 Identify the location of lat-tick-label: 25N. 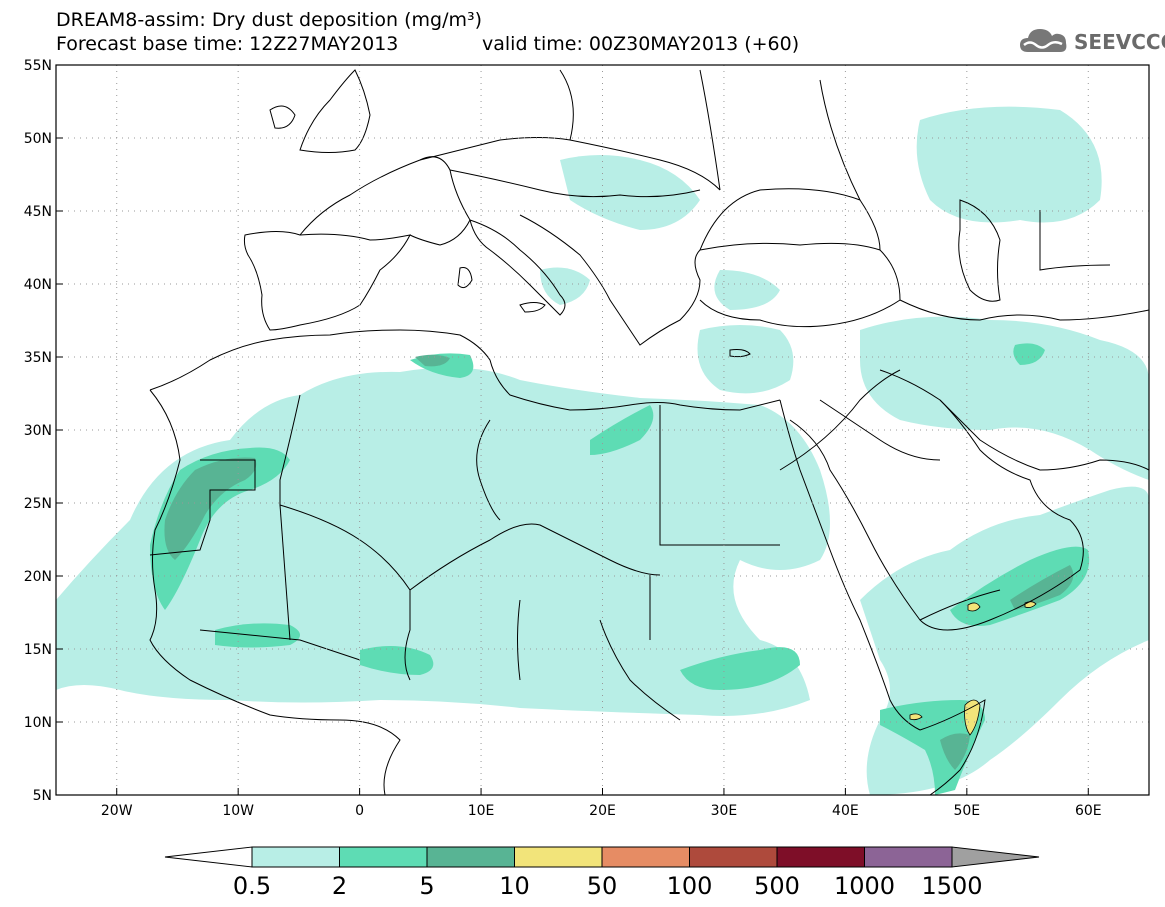
(38, 504).